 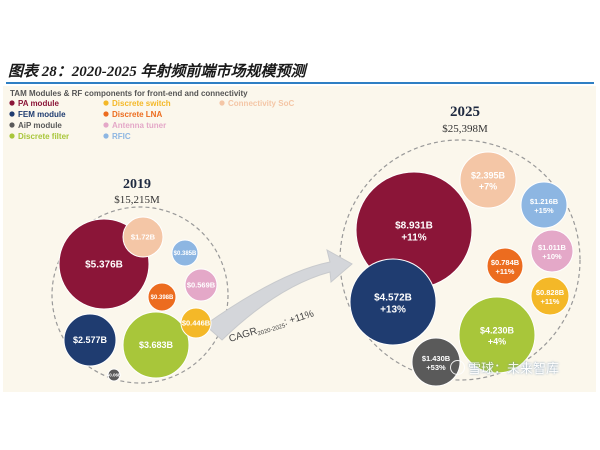 What do you see at coordinates (497, 341) in the screenshot?
I see `bubble-growth-2025-discrete-filter: +4%` at bounding box center [497, 341].